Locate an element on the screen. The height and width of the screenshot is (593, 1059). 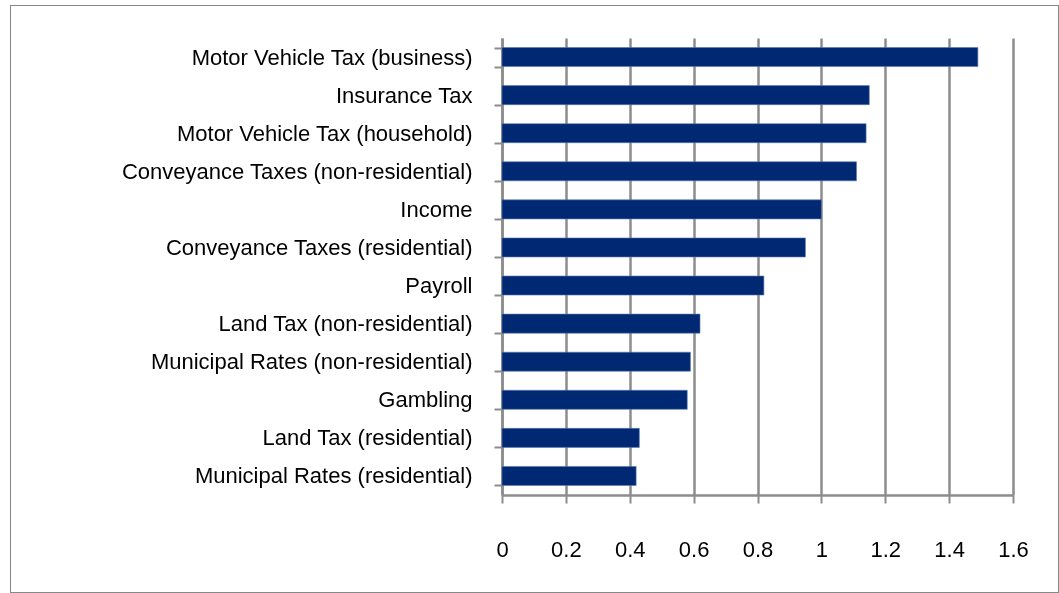
y-tick-label: Conveyance Taxes (residential) is located at coordinates (319, 247).